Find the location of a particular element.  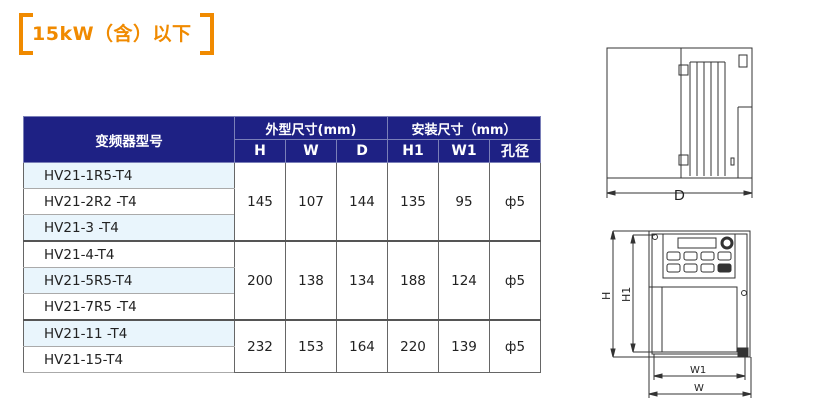

value-w1: 124 is located at coordinates (464, 280).